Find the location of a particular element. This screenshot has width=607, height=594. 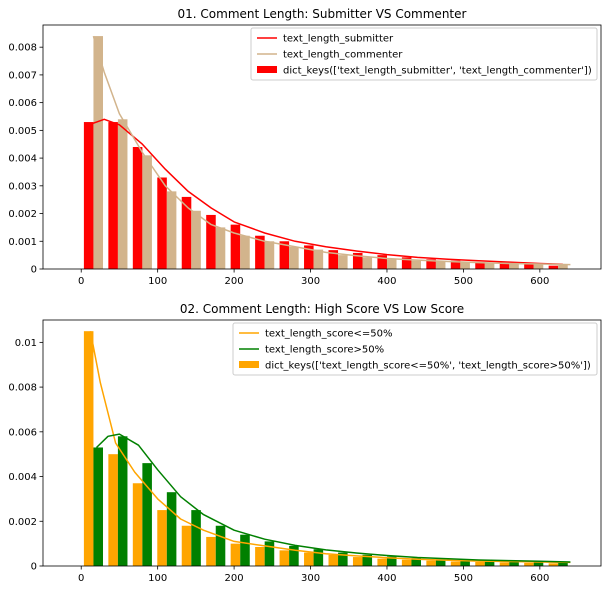

y-tick-label-5: 0.005 is located at coordinates (22, 131).